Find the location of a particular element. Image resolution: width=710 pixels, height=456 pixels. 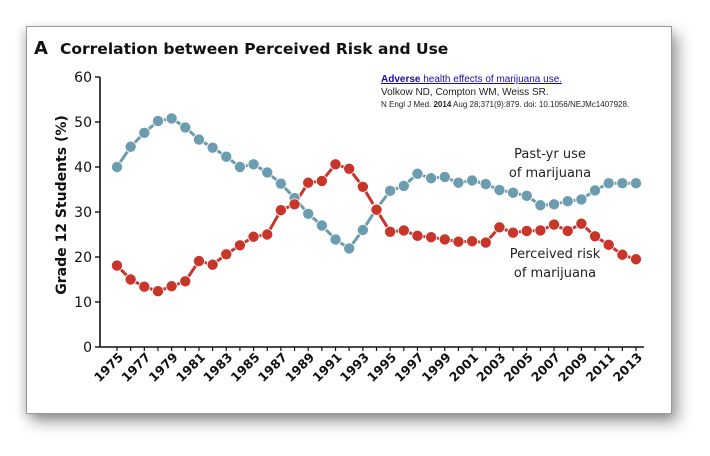

y-tick-label: 10 is located at coordinates (83, 303).